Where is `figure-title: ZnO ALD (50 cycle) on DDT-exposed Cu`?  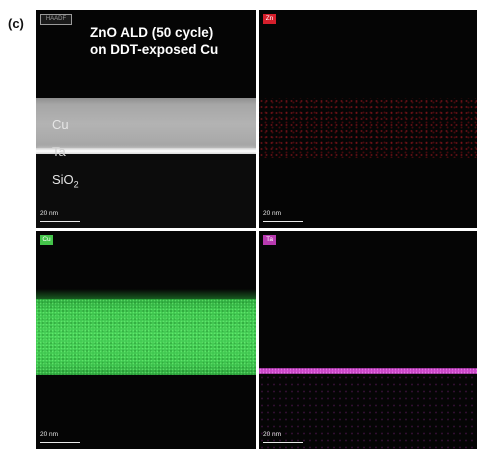 figure-title: ZnO ALD (50 cycle) on DDT-exposed Cu is located at coordinates (173, 41).